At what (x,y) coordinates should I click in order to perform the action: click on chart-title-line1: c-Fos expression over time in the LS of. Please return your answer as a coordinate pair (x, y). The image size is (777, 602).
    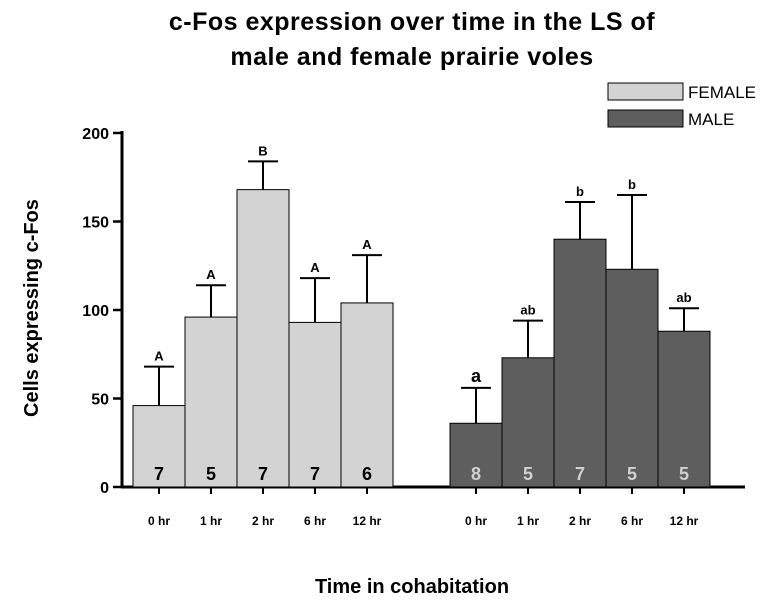
    Looking at the image, I should click on (412, 22).